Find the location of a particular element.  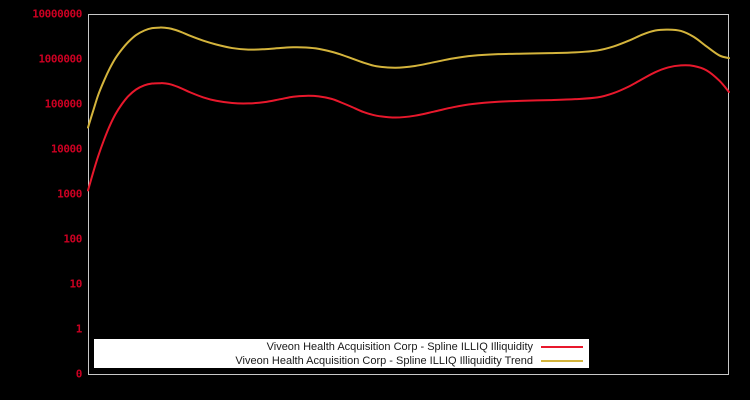

y-axis-tick-label: 10000000 is located at coordinates (57, 14).